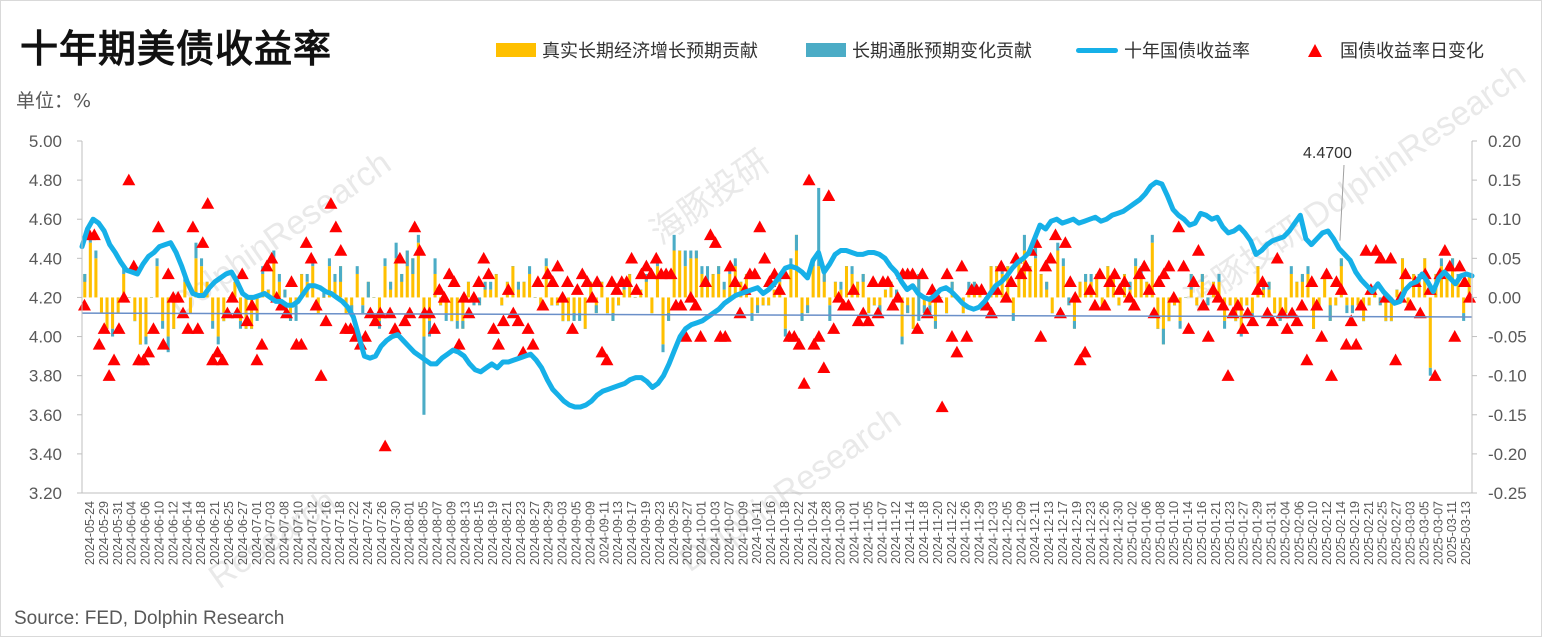 This screenshot has width=1544, height=639. Describe the element at coordinates (942, 51) in the screenshot. I see `legend-label-inflation: 长期通胀预期变化贡献` at that location.